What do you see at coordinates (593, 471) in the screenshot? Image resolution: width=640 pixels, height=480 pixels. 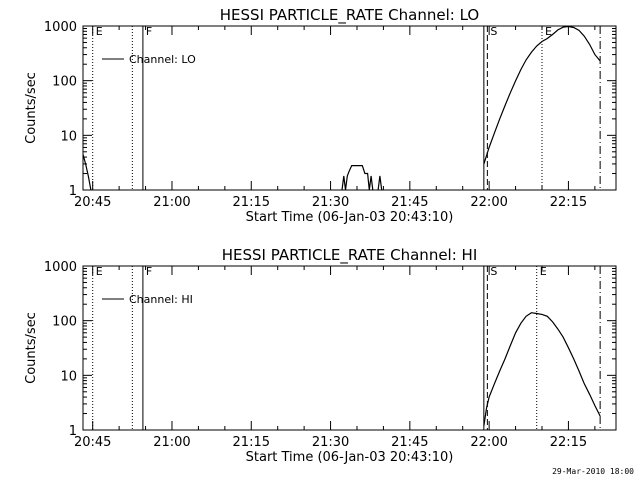 I see `plot-timestamp: 29-Mar-2010 18:00` at bounding box center [593, 471].